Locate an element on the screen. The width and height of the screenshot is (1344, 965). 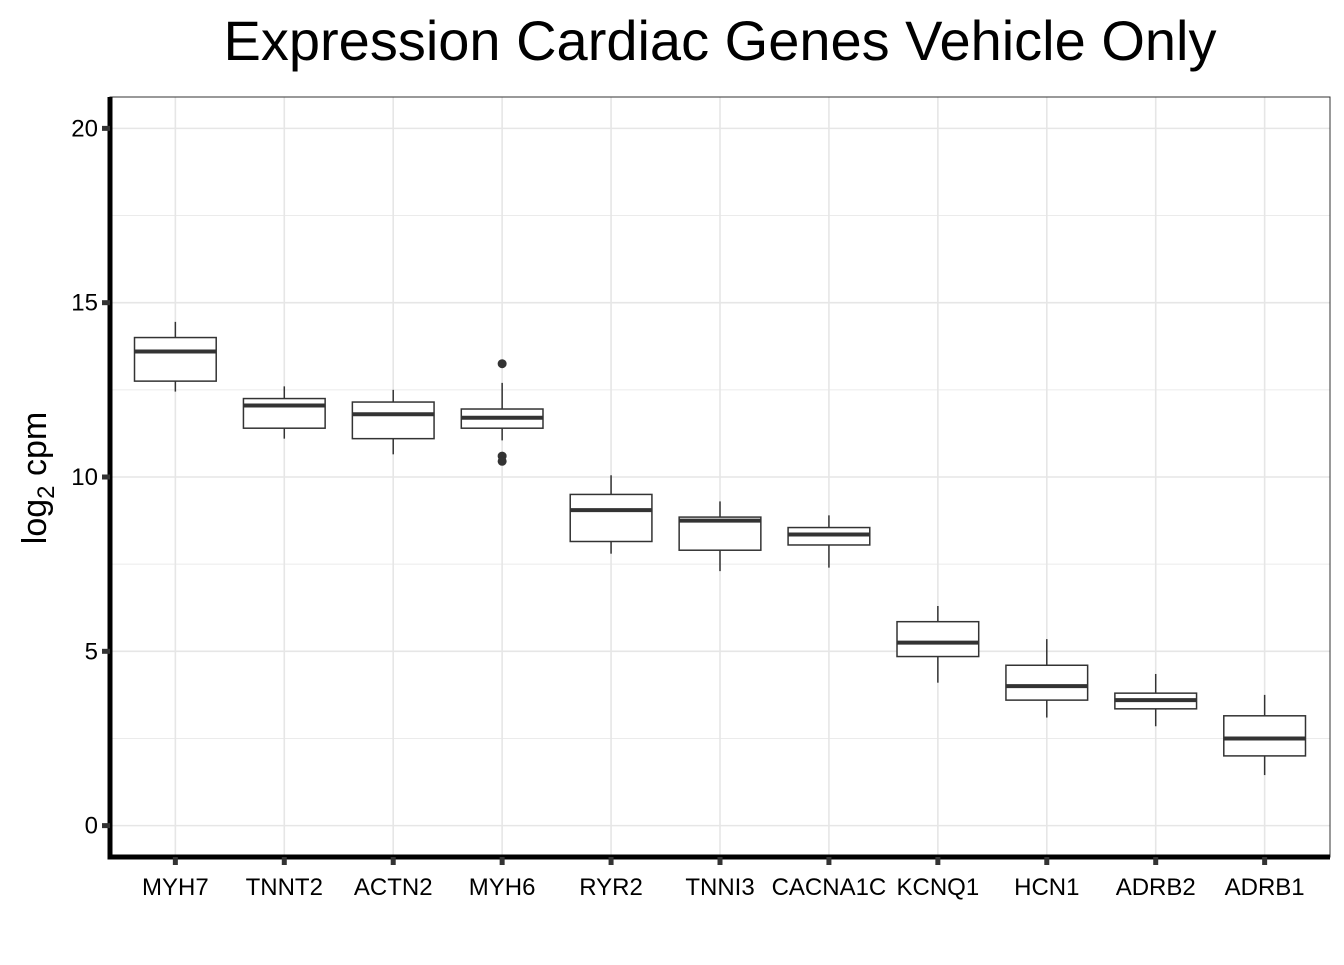
x-tick-label: MYH6 is located at coordinates (502, 887).